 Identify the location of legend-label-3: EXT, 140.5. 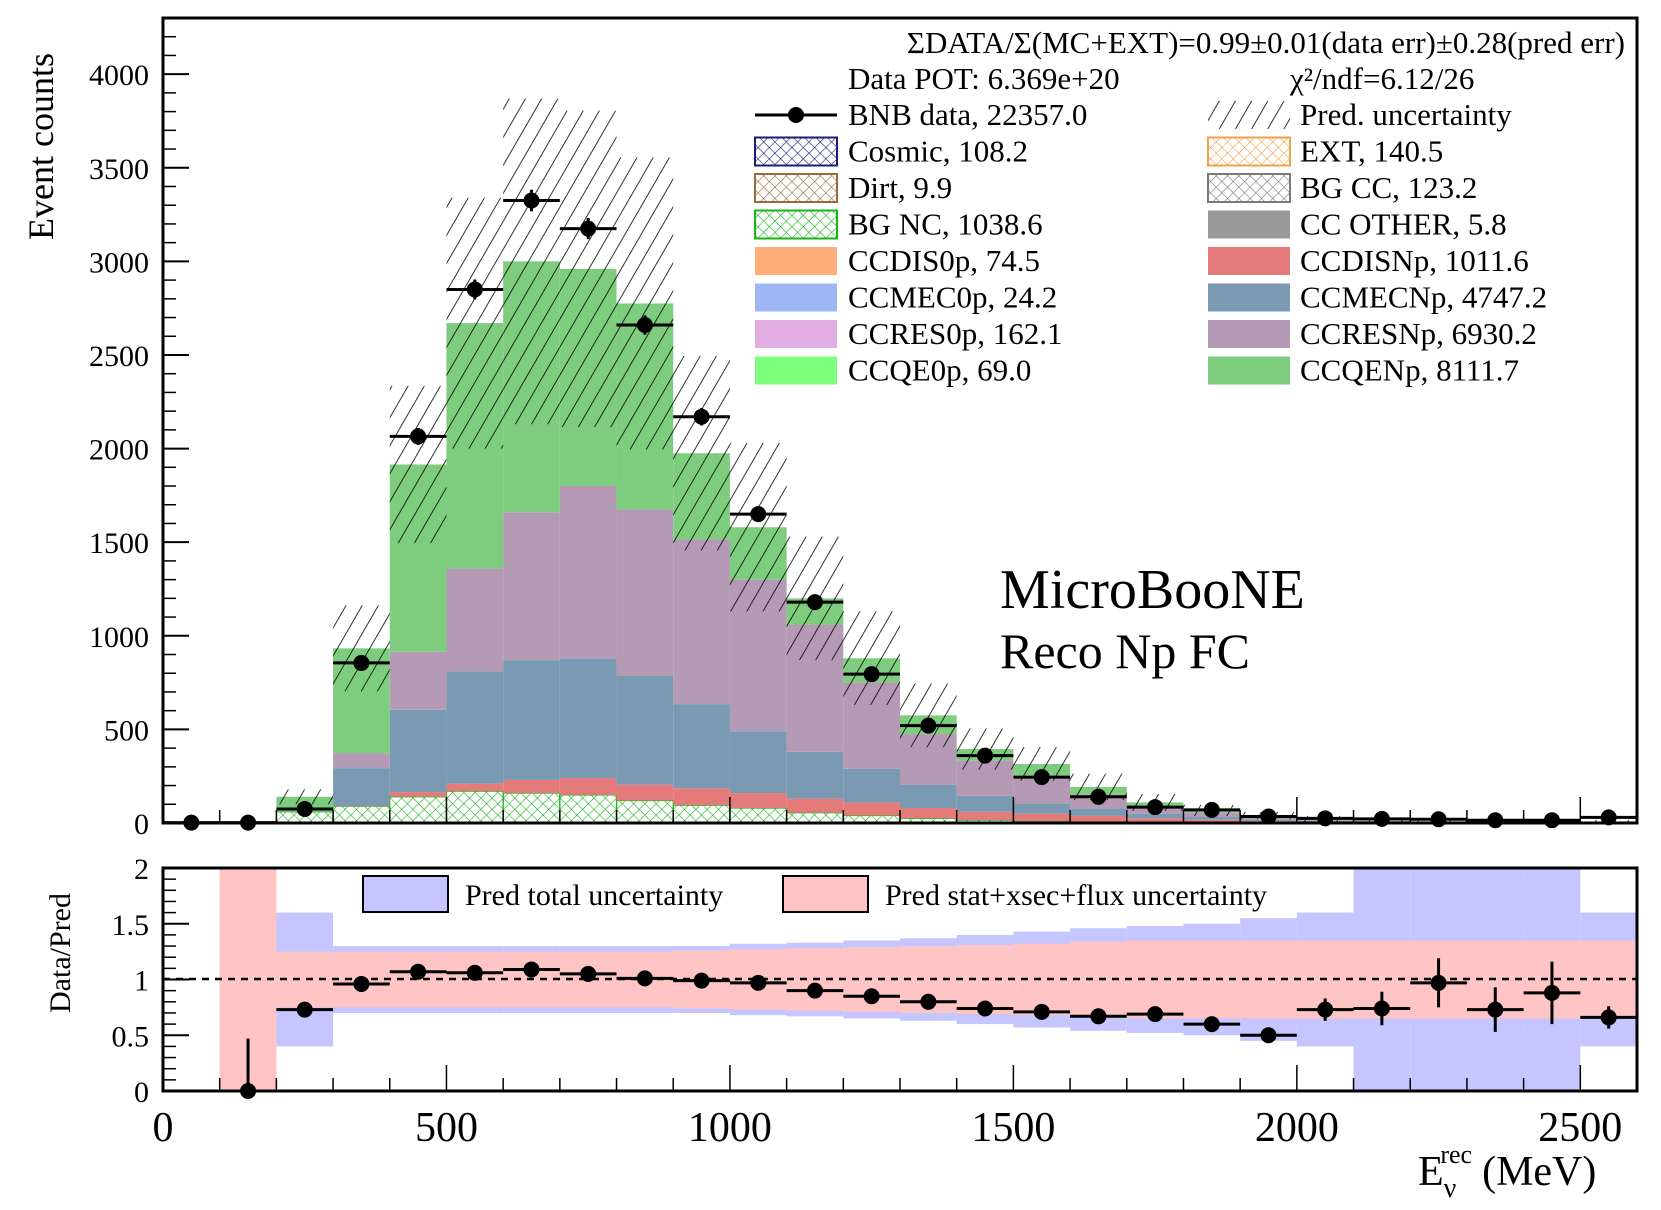
(1371, 151).